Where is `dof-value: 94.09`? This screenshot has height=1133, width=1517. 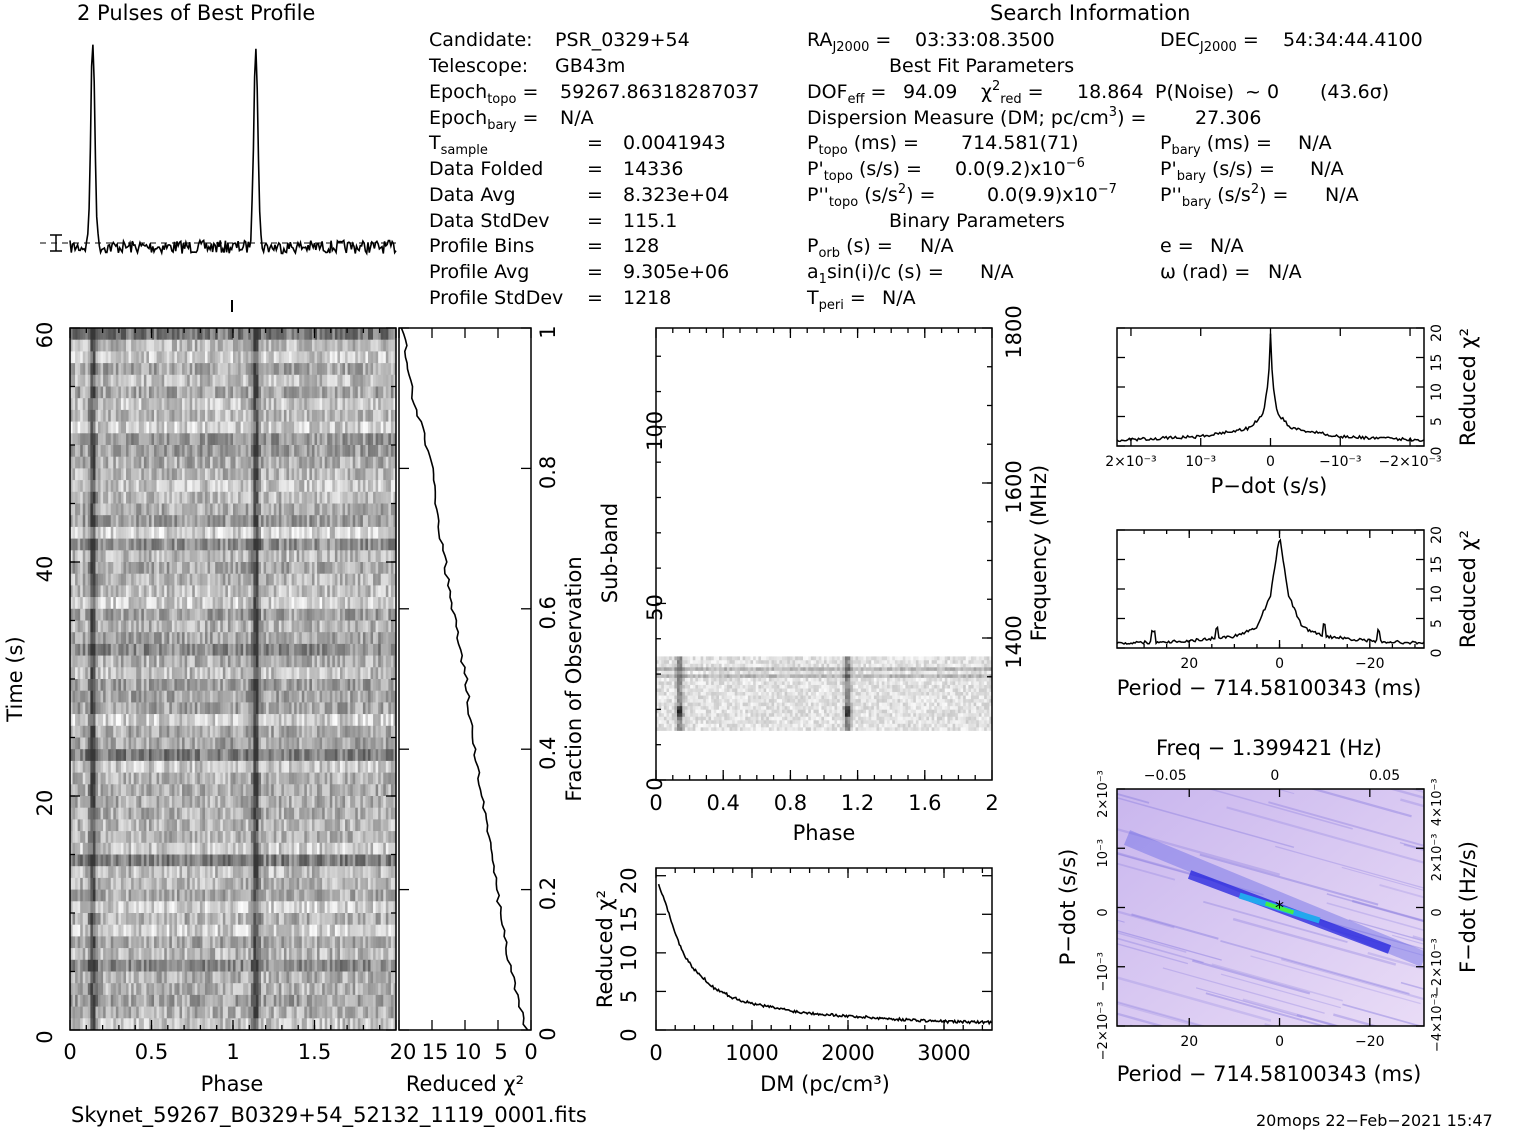 dof-value: 94.09 is located at coordinates (930, 92).